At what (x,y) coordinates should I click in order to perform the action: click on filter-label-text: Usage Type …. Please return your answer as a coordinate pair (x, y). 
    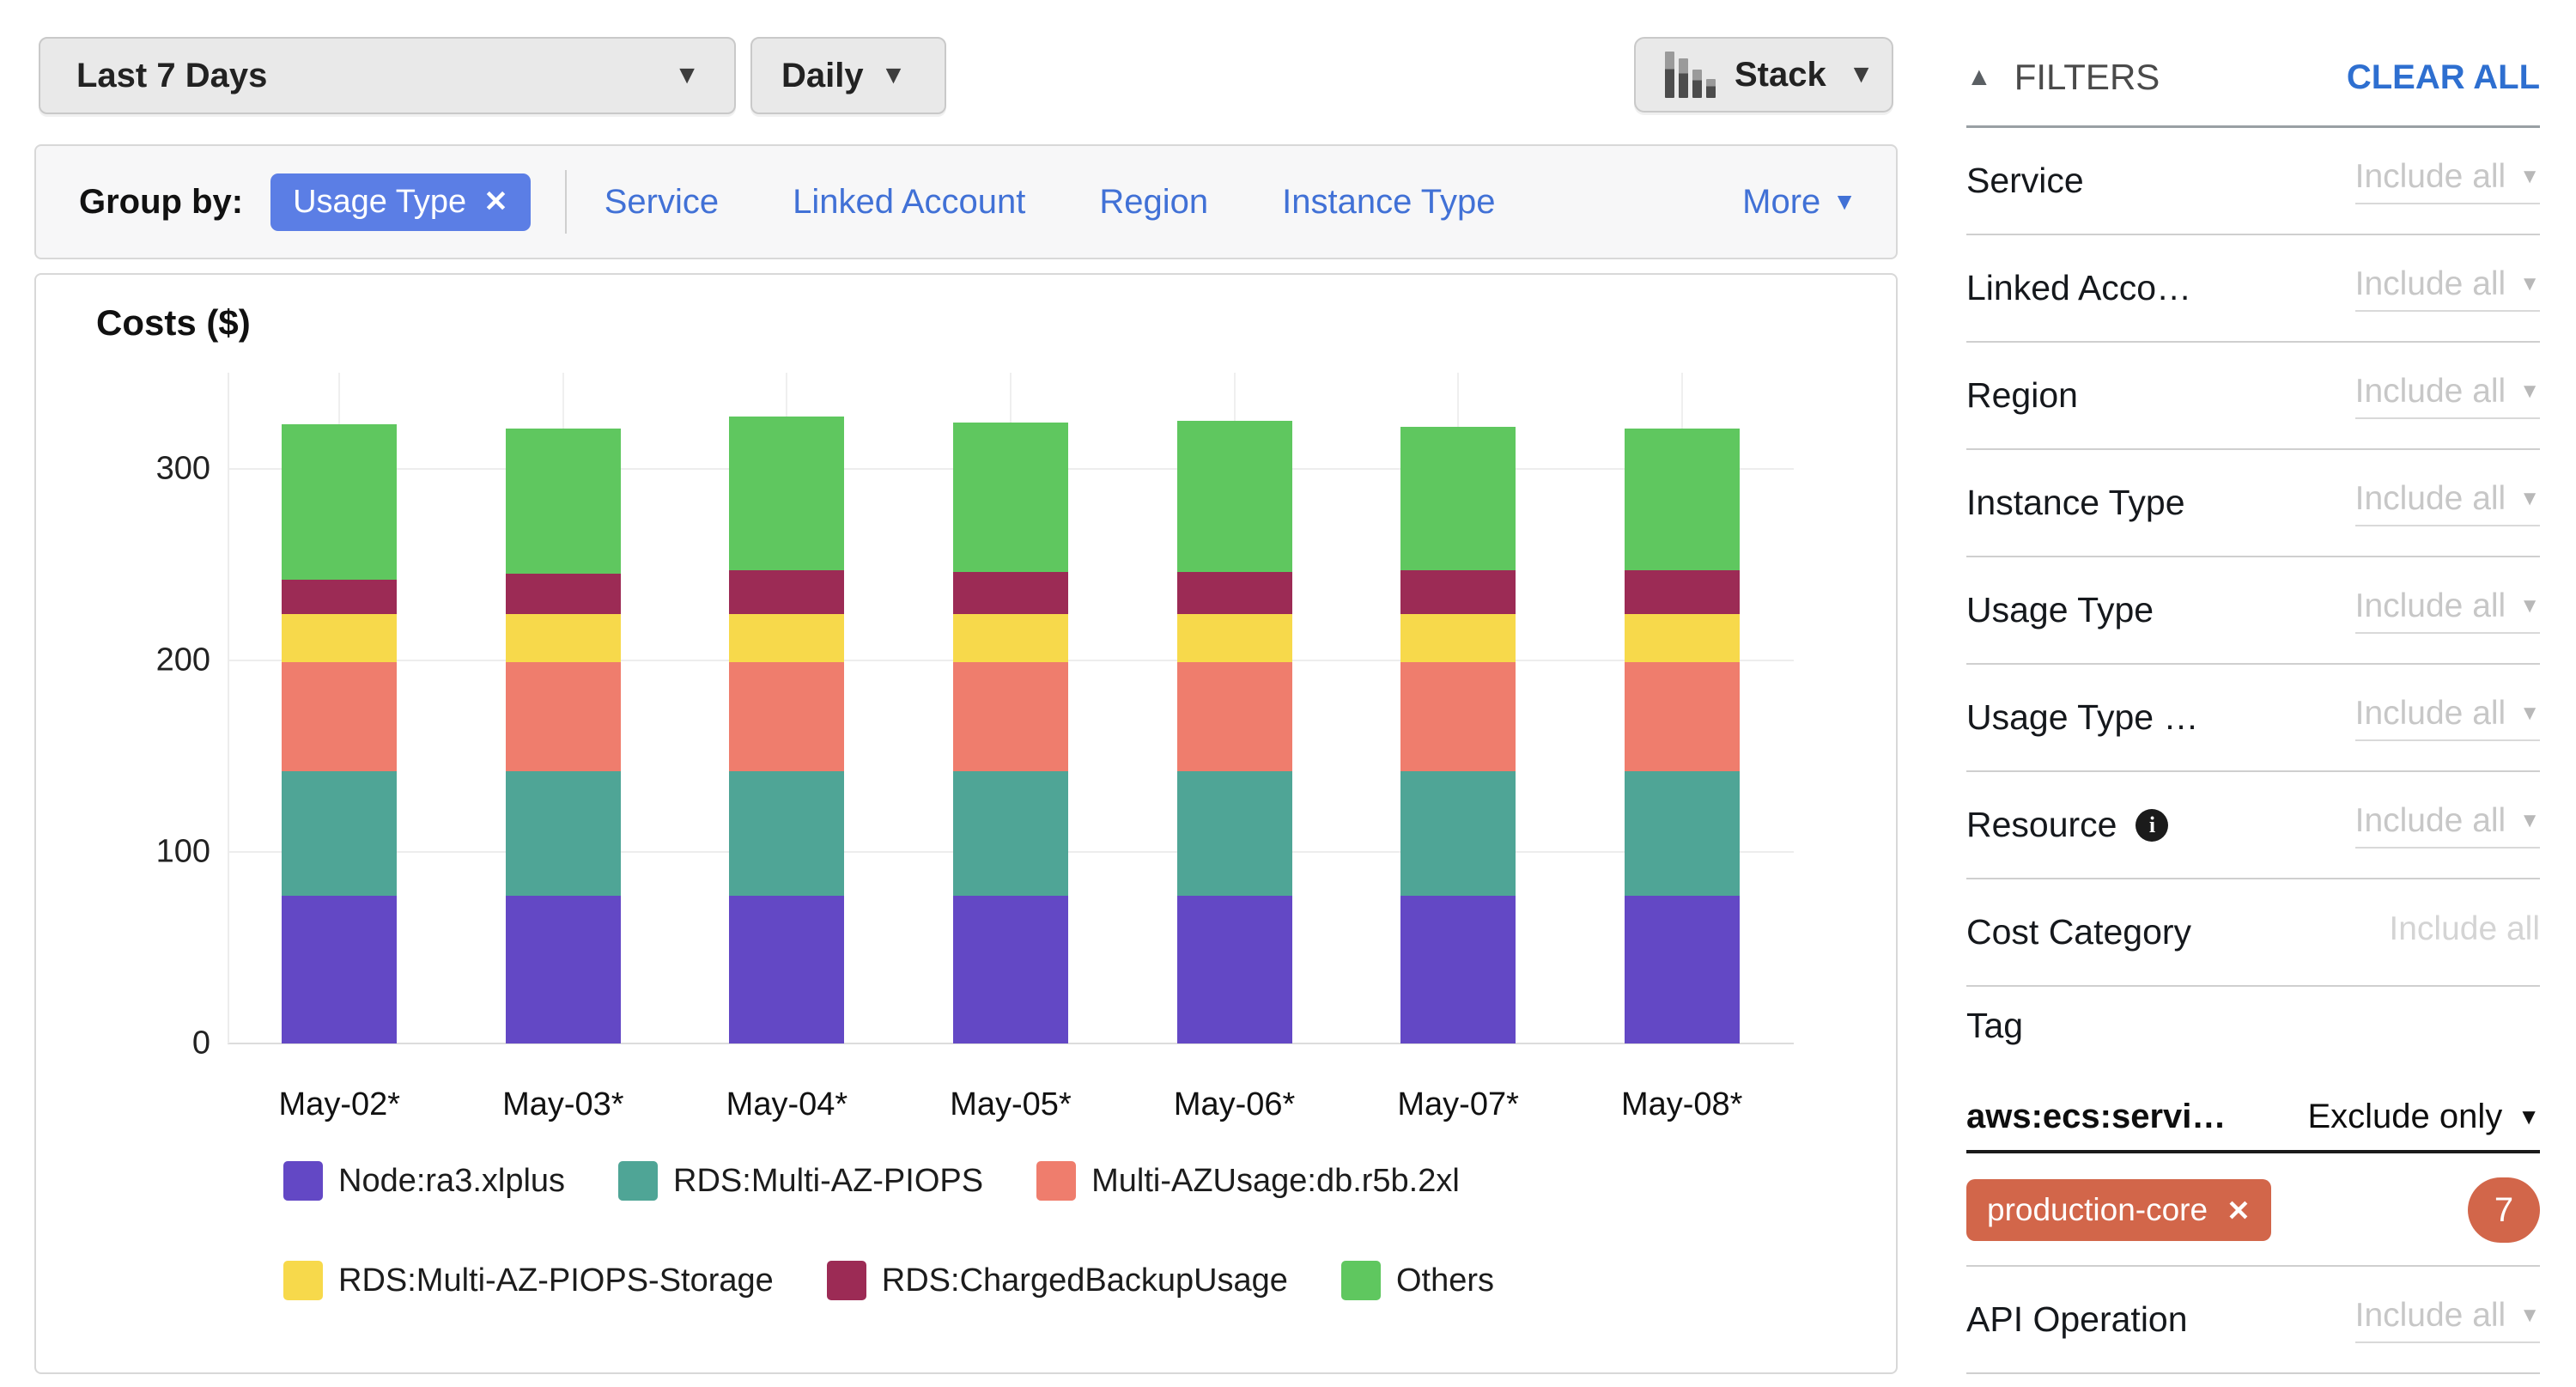
    Looking at the image, I should click on (2082, 717).